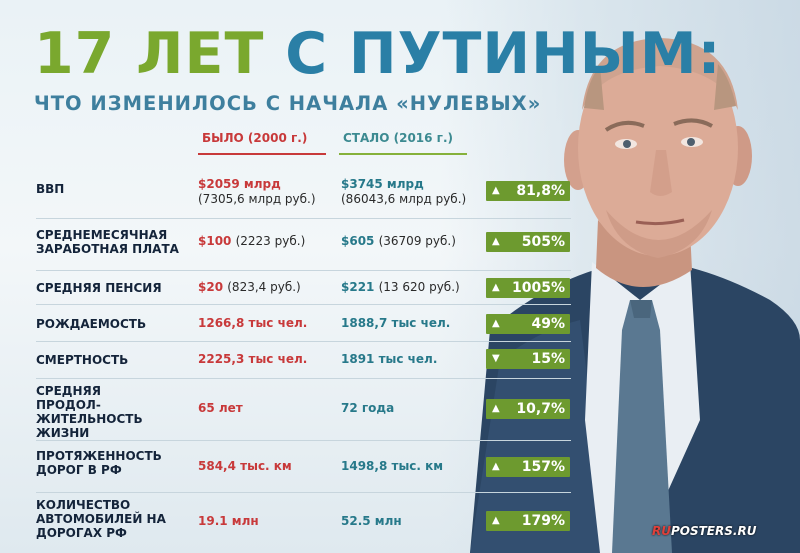  What do you see at coordinates (50, 189) in the screenshot?
I see `row-label: ВВП` at bounding box center [50, 189].